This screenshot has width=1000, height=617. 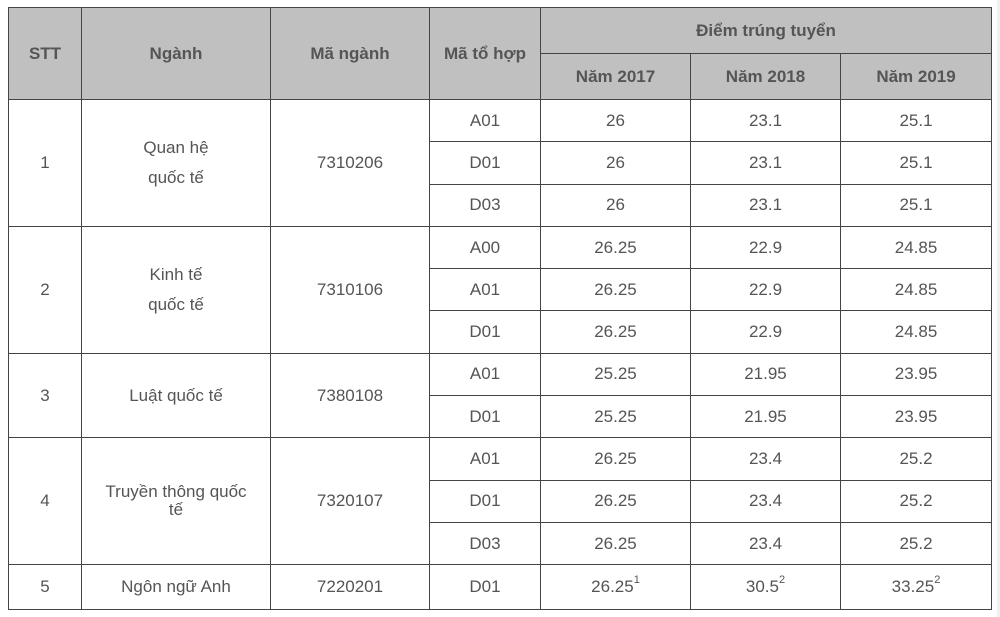 What do you see at coordinates (176, 587) in the screenshot?
I see `nganh-line: Ngôn ngữ Anh` at bounding box center [176, 587].